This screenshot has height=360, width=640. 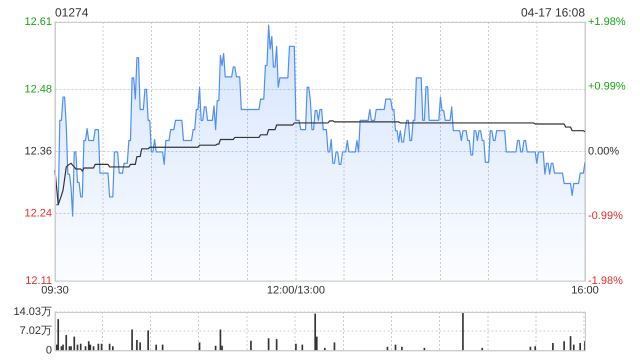 What do you see at coordinates (36, 331) in the screenshot?
I see `y-tick-label: 7.02万` at bounding box center [36, 331].